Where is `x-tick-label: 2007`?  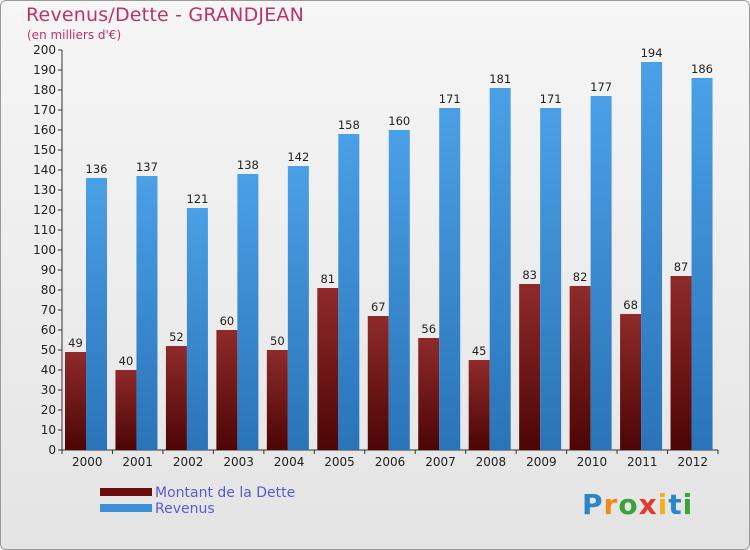 x-tick-label: 2007 is located at coordinates (440, 462).